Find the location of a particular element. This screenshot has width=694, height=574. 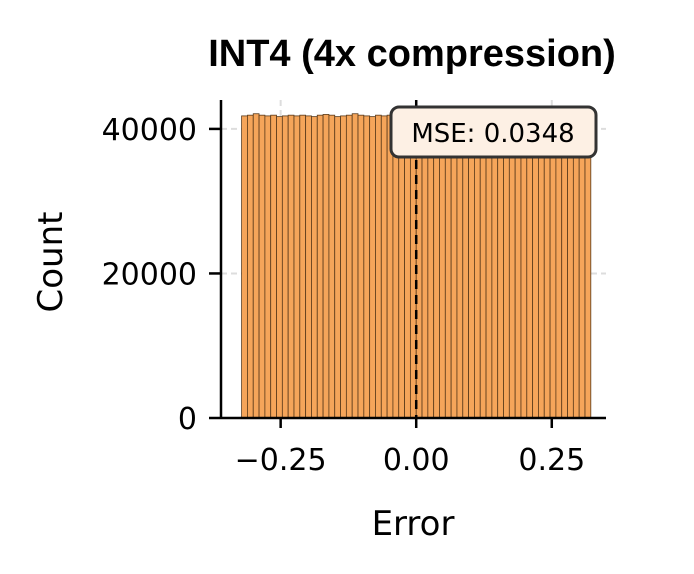

x-tick-label: −0.25 is located at coordinates (281, 460).